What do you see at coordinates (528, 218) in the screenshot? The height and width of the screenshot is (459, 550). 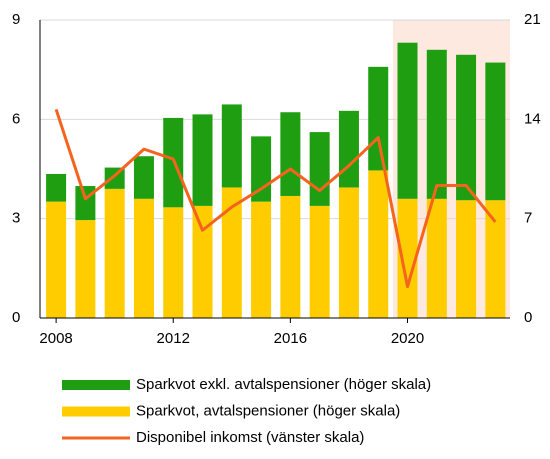 I see `y2-tick-label: 7` at bounding box center [528, 218].